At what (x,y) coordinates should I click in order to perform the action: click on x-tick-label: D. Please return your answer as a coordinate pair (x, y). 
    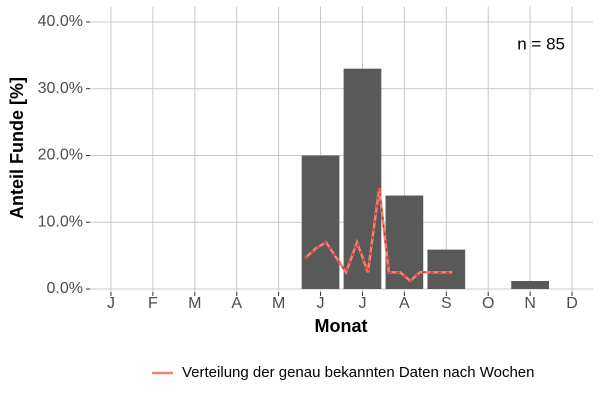
    Looking at the image, I should click on (572, 303).